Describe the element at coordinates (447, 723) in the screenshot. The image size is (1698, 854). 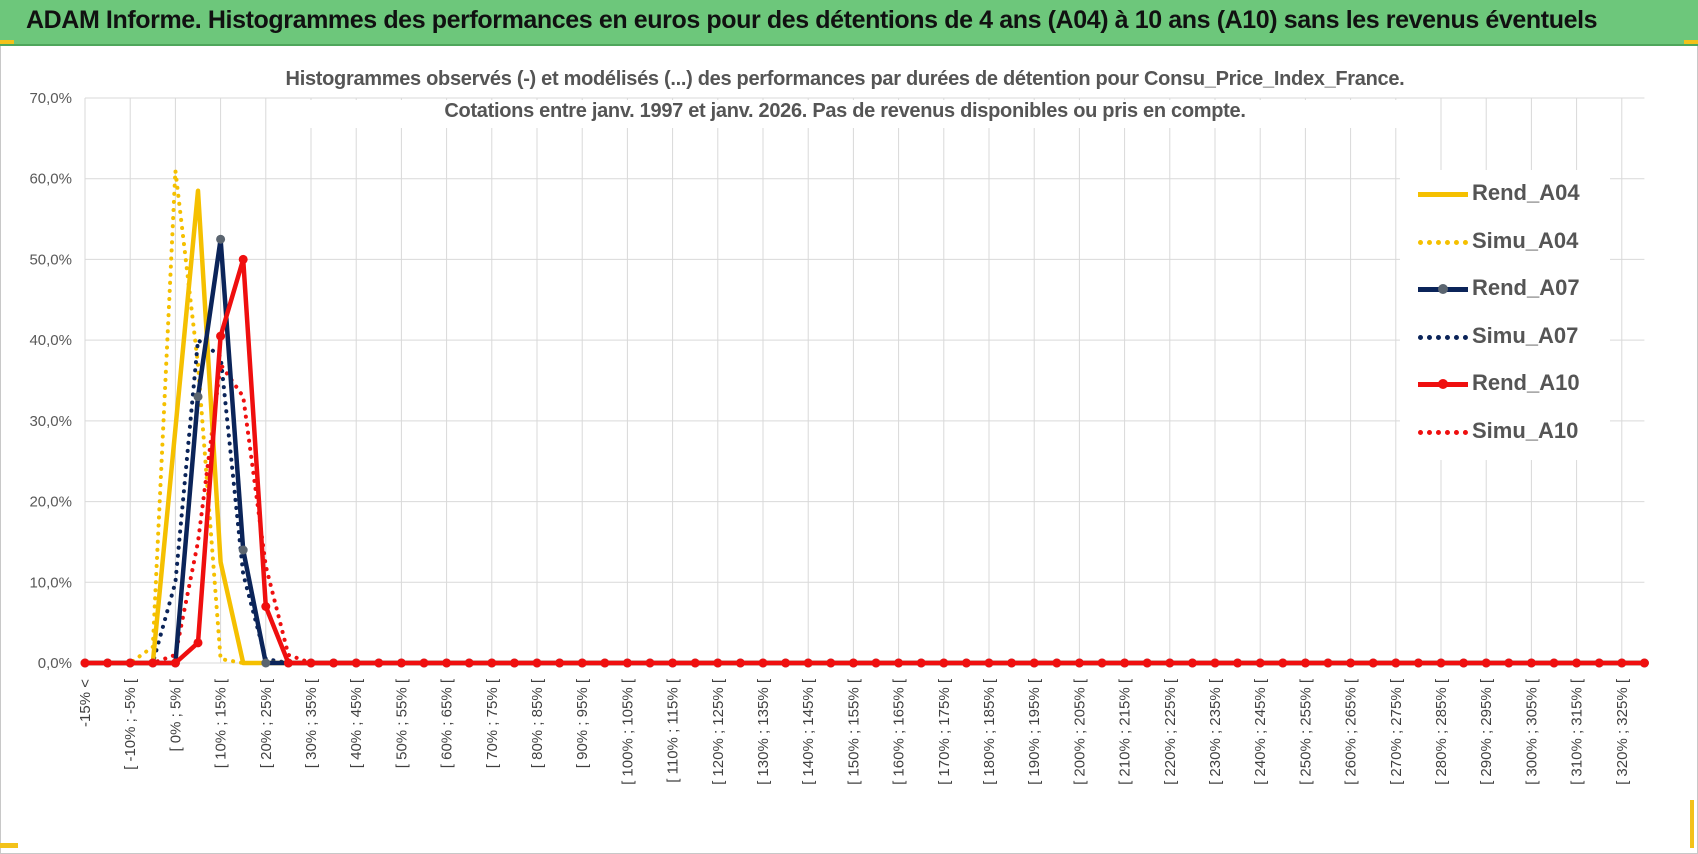
I see `x-tick-label: [ 60% ; 65% [` at that location.